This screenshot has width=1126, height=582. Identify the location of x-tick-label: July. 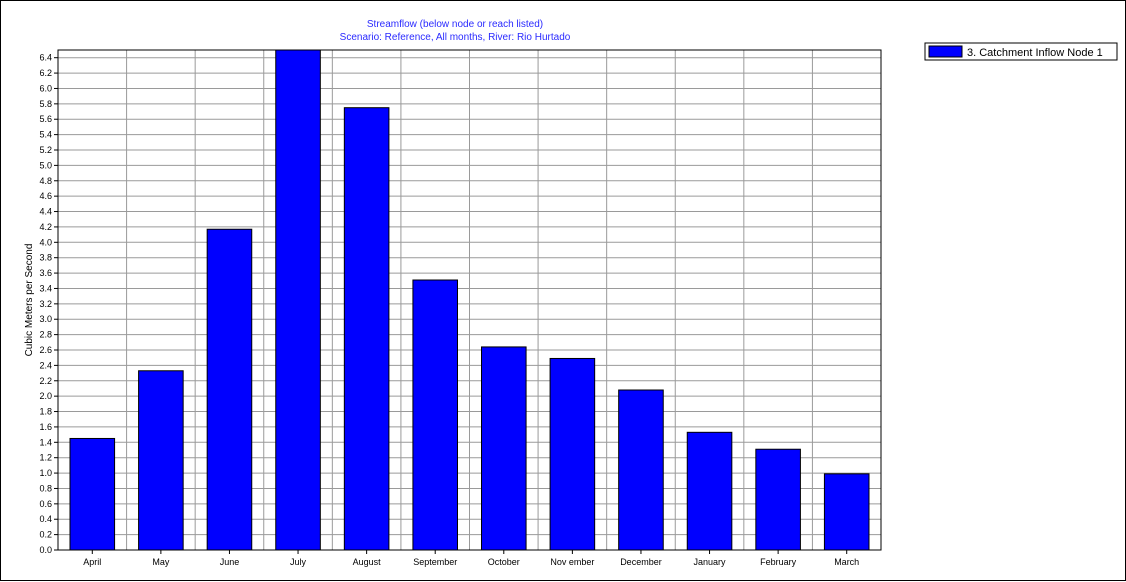
(298, 562).